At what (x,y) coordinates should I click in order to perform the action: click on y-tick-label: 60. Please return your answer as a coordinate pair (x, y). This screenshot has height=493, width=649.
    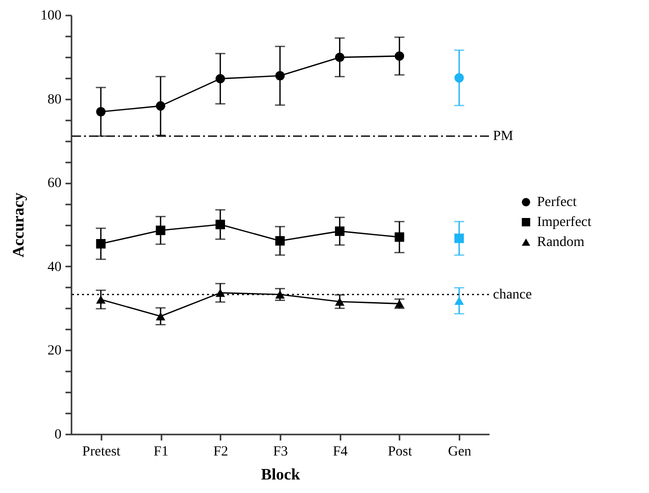
    Looking at the image, I should click on (55, 184).